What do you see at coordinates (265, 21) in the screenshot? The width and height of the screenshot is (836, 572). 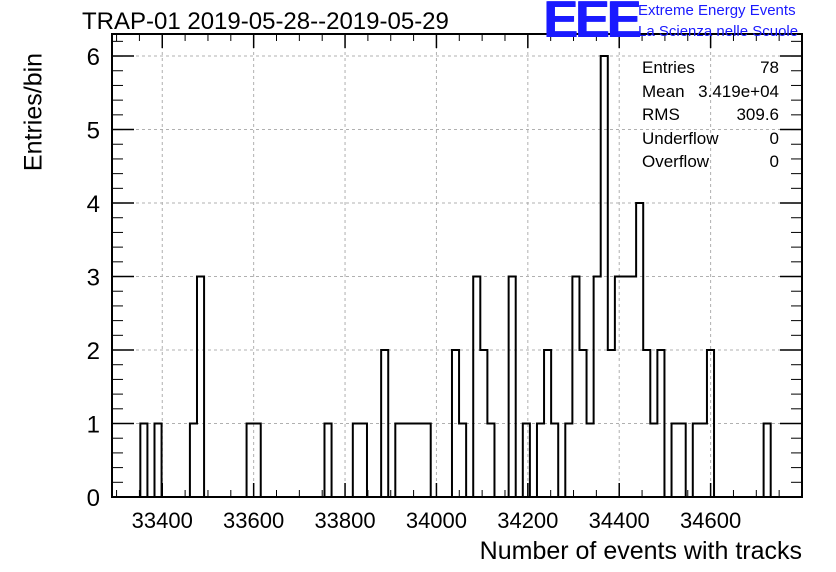 I see `chart-title: TRAP-01 2019-05-28--2019-05-29` at bounding box center [265, 21].